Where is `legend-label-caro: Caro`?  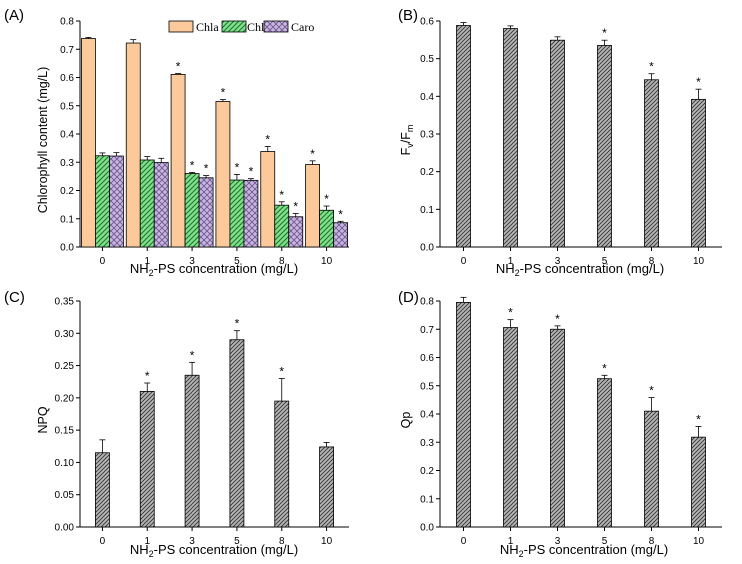 legend-label-caro: Caro is located at coordinates (302, 27).